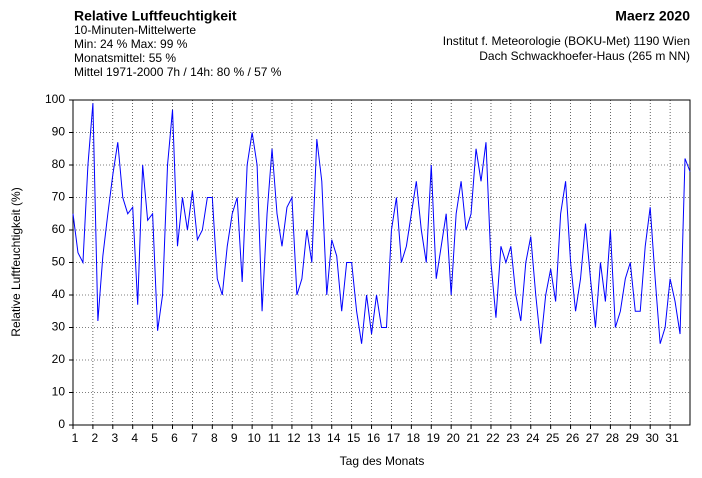 Image resolution: width=702 pixels, height=478 pixels. What do you see at coordinates (374, 438) in the screenshot?
I see `x-tick-label: 16` at bounding box center [374, 438].